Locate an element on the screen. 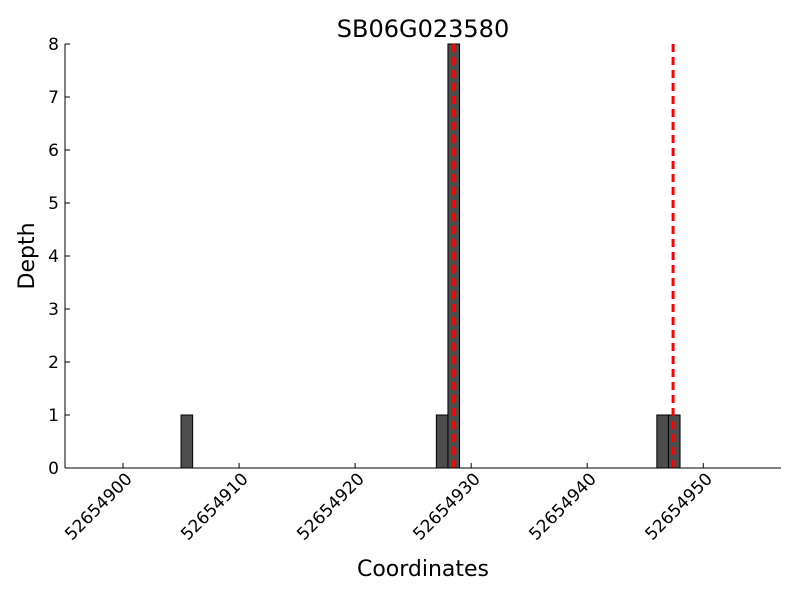 This screenshot has width=800, height=600. y-tick-label: 7 is located at coordinates (53, 98).